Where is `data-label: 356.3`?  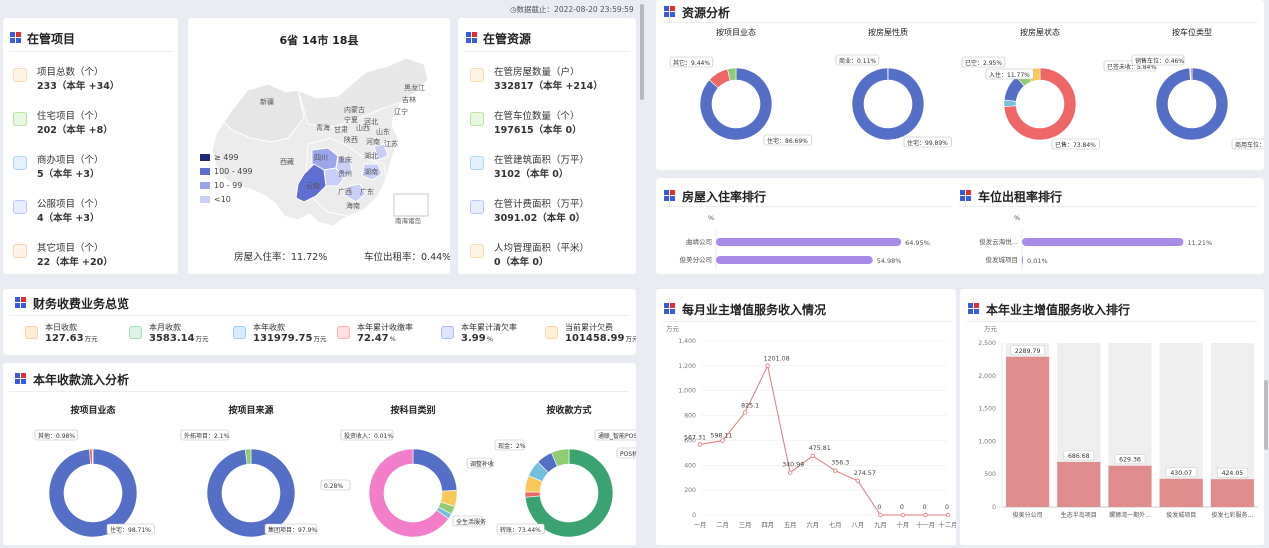 data-label: 356.3 is located at coordinates (840, 463).